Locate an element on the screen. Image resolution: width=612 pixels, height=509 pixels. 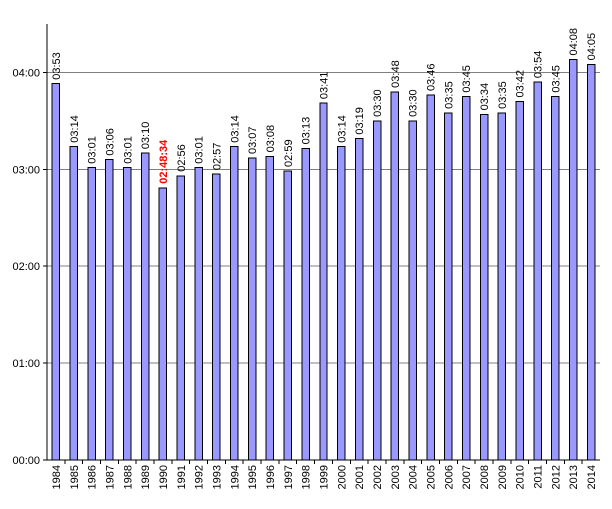
x-tick-label: 2002 is located at coordinates (378, 477).